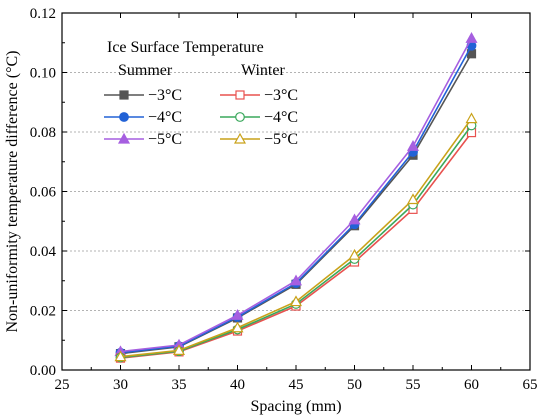 This screenshot has height=419, width=550. What do you see at coordinates (43, 193) in the screenshot?
I see `y-tick-label: 0.06` at bounding box center [43, 193].